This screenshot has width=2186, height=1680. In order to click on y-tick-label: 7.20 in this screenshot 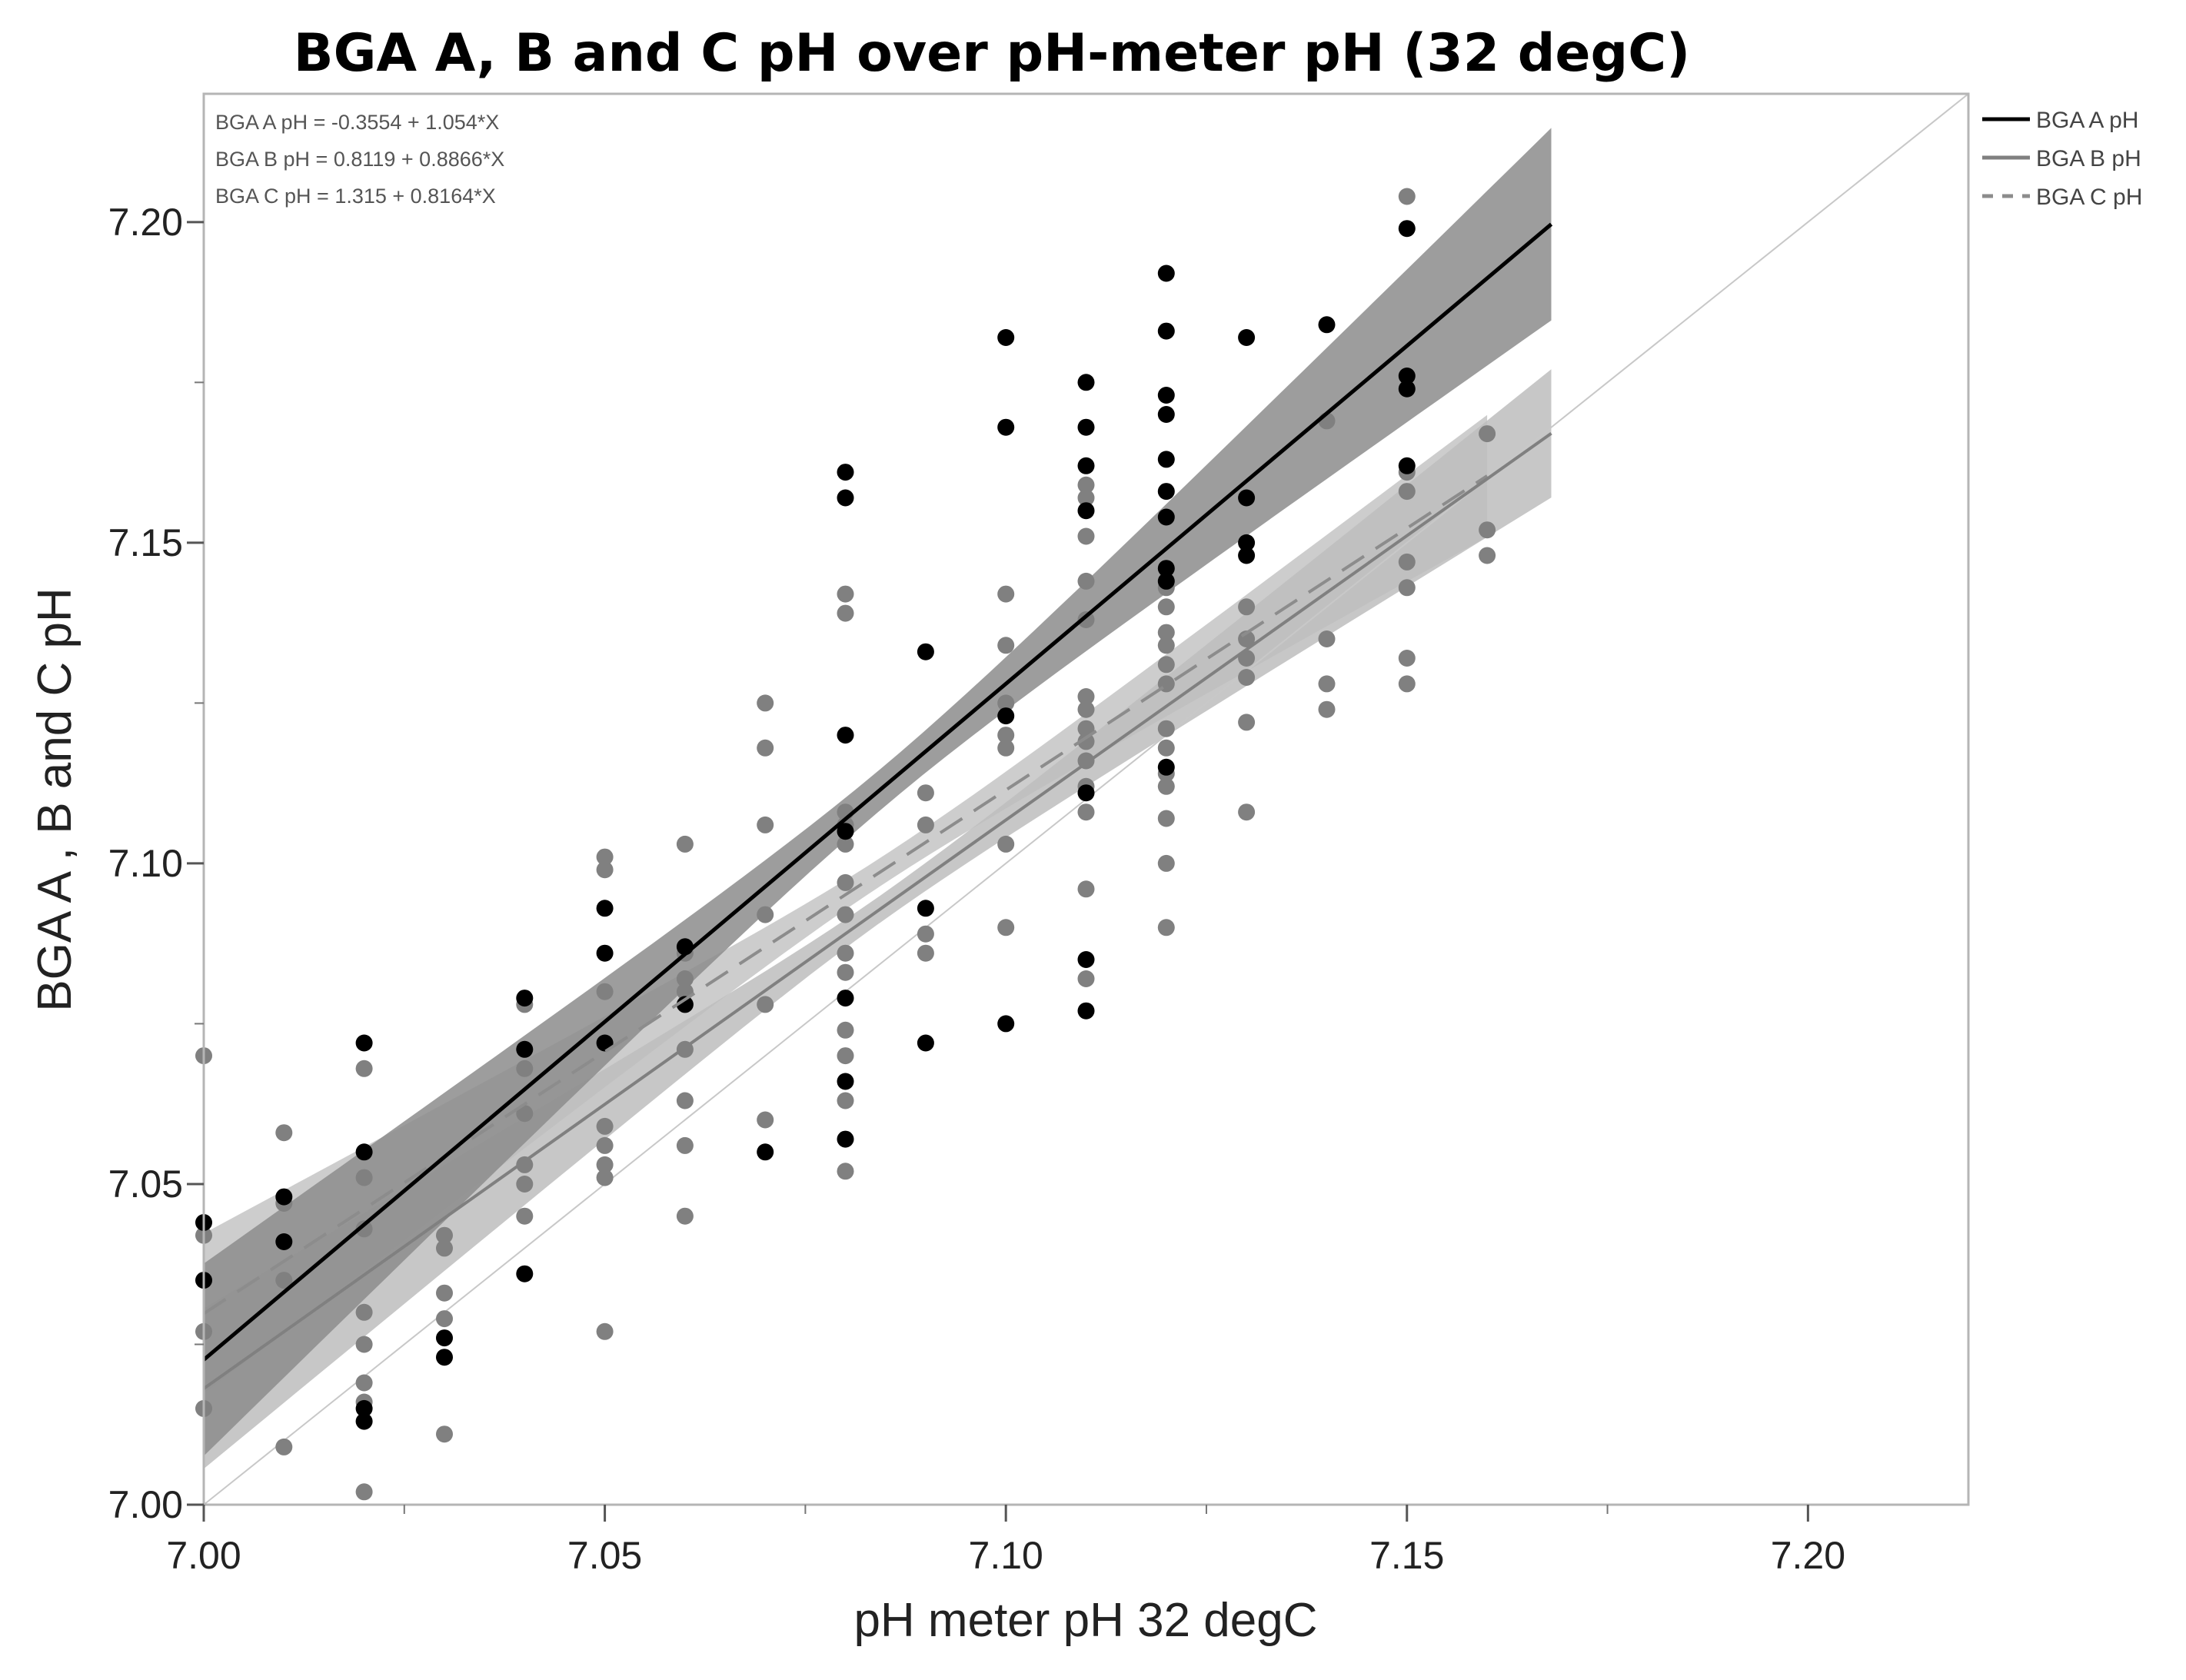, I will do `click(146, 222)`.